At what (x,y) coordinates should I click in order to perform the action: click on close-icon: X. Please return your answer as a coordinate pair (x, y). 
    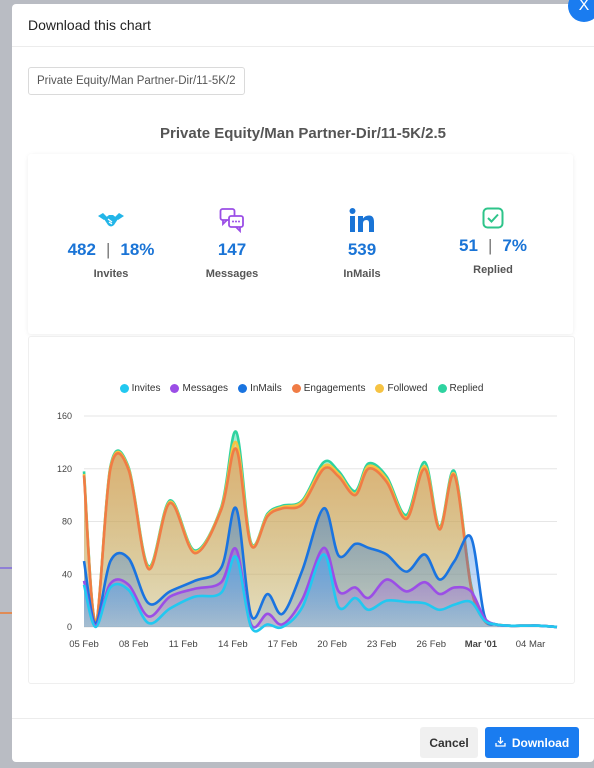
    Looking at the image, I should click on (584, 7).